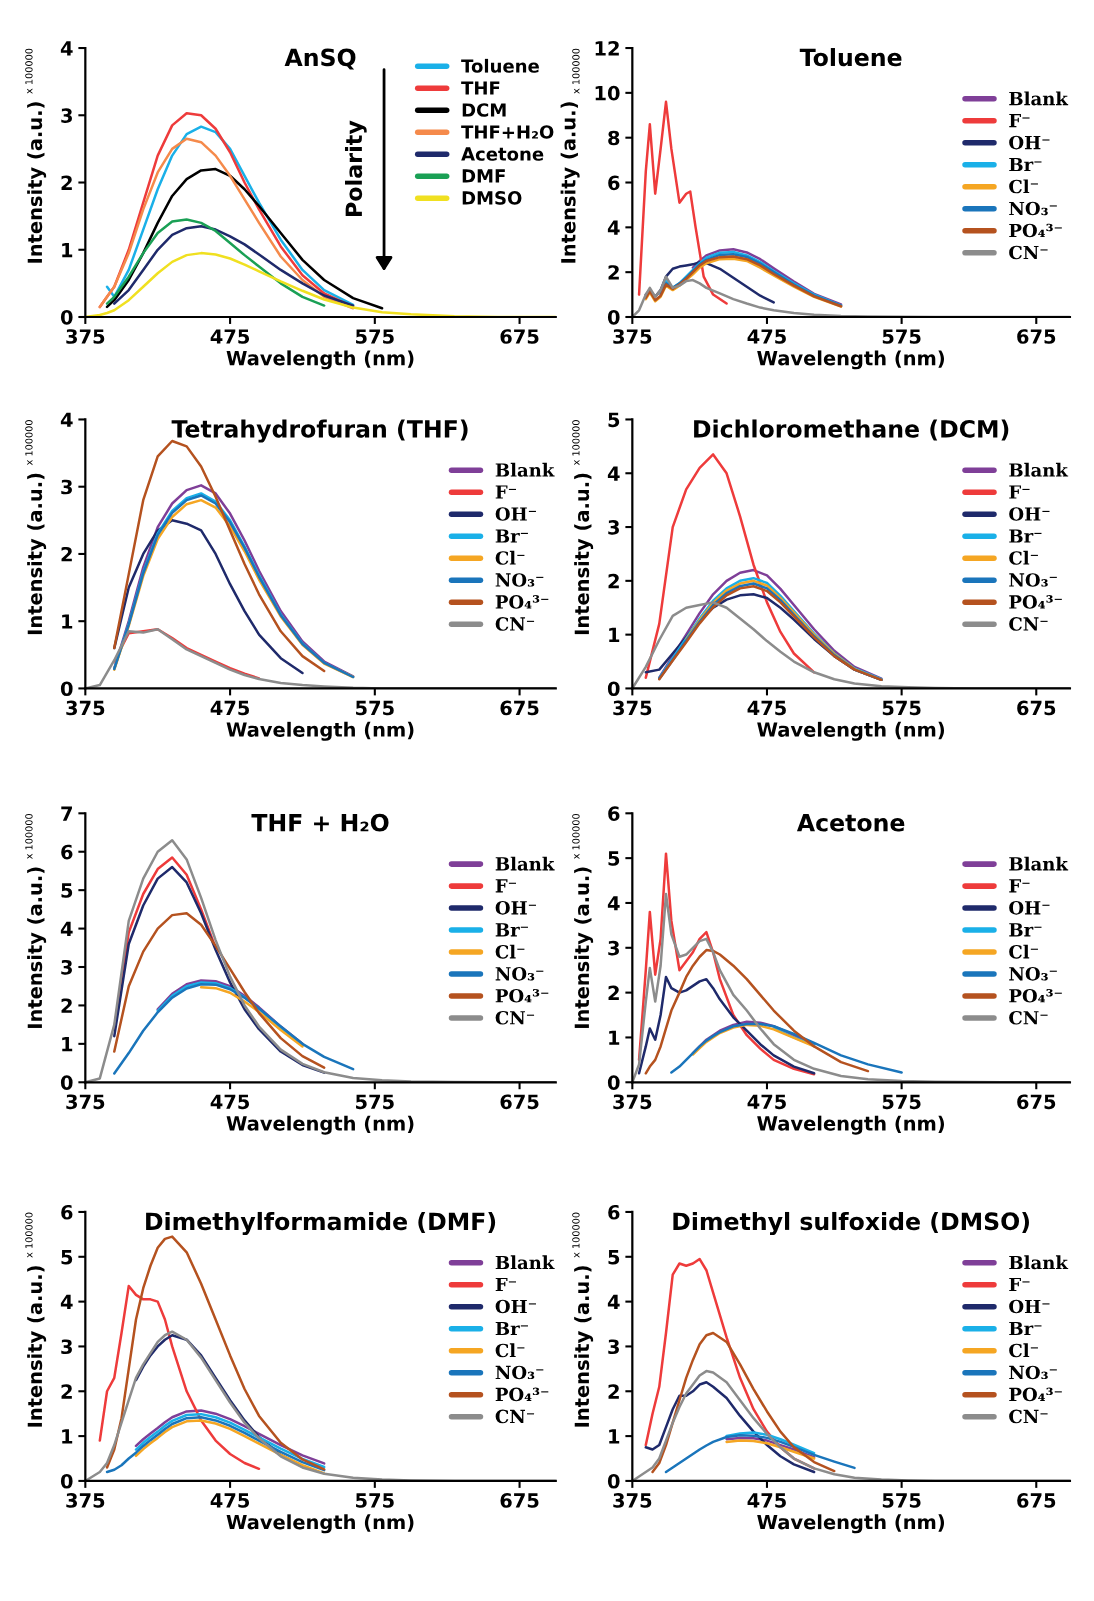  Describe the element at coordinates (320, 59) in the screenshot. I see `chart-title: AnSQ` at that location.